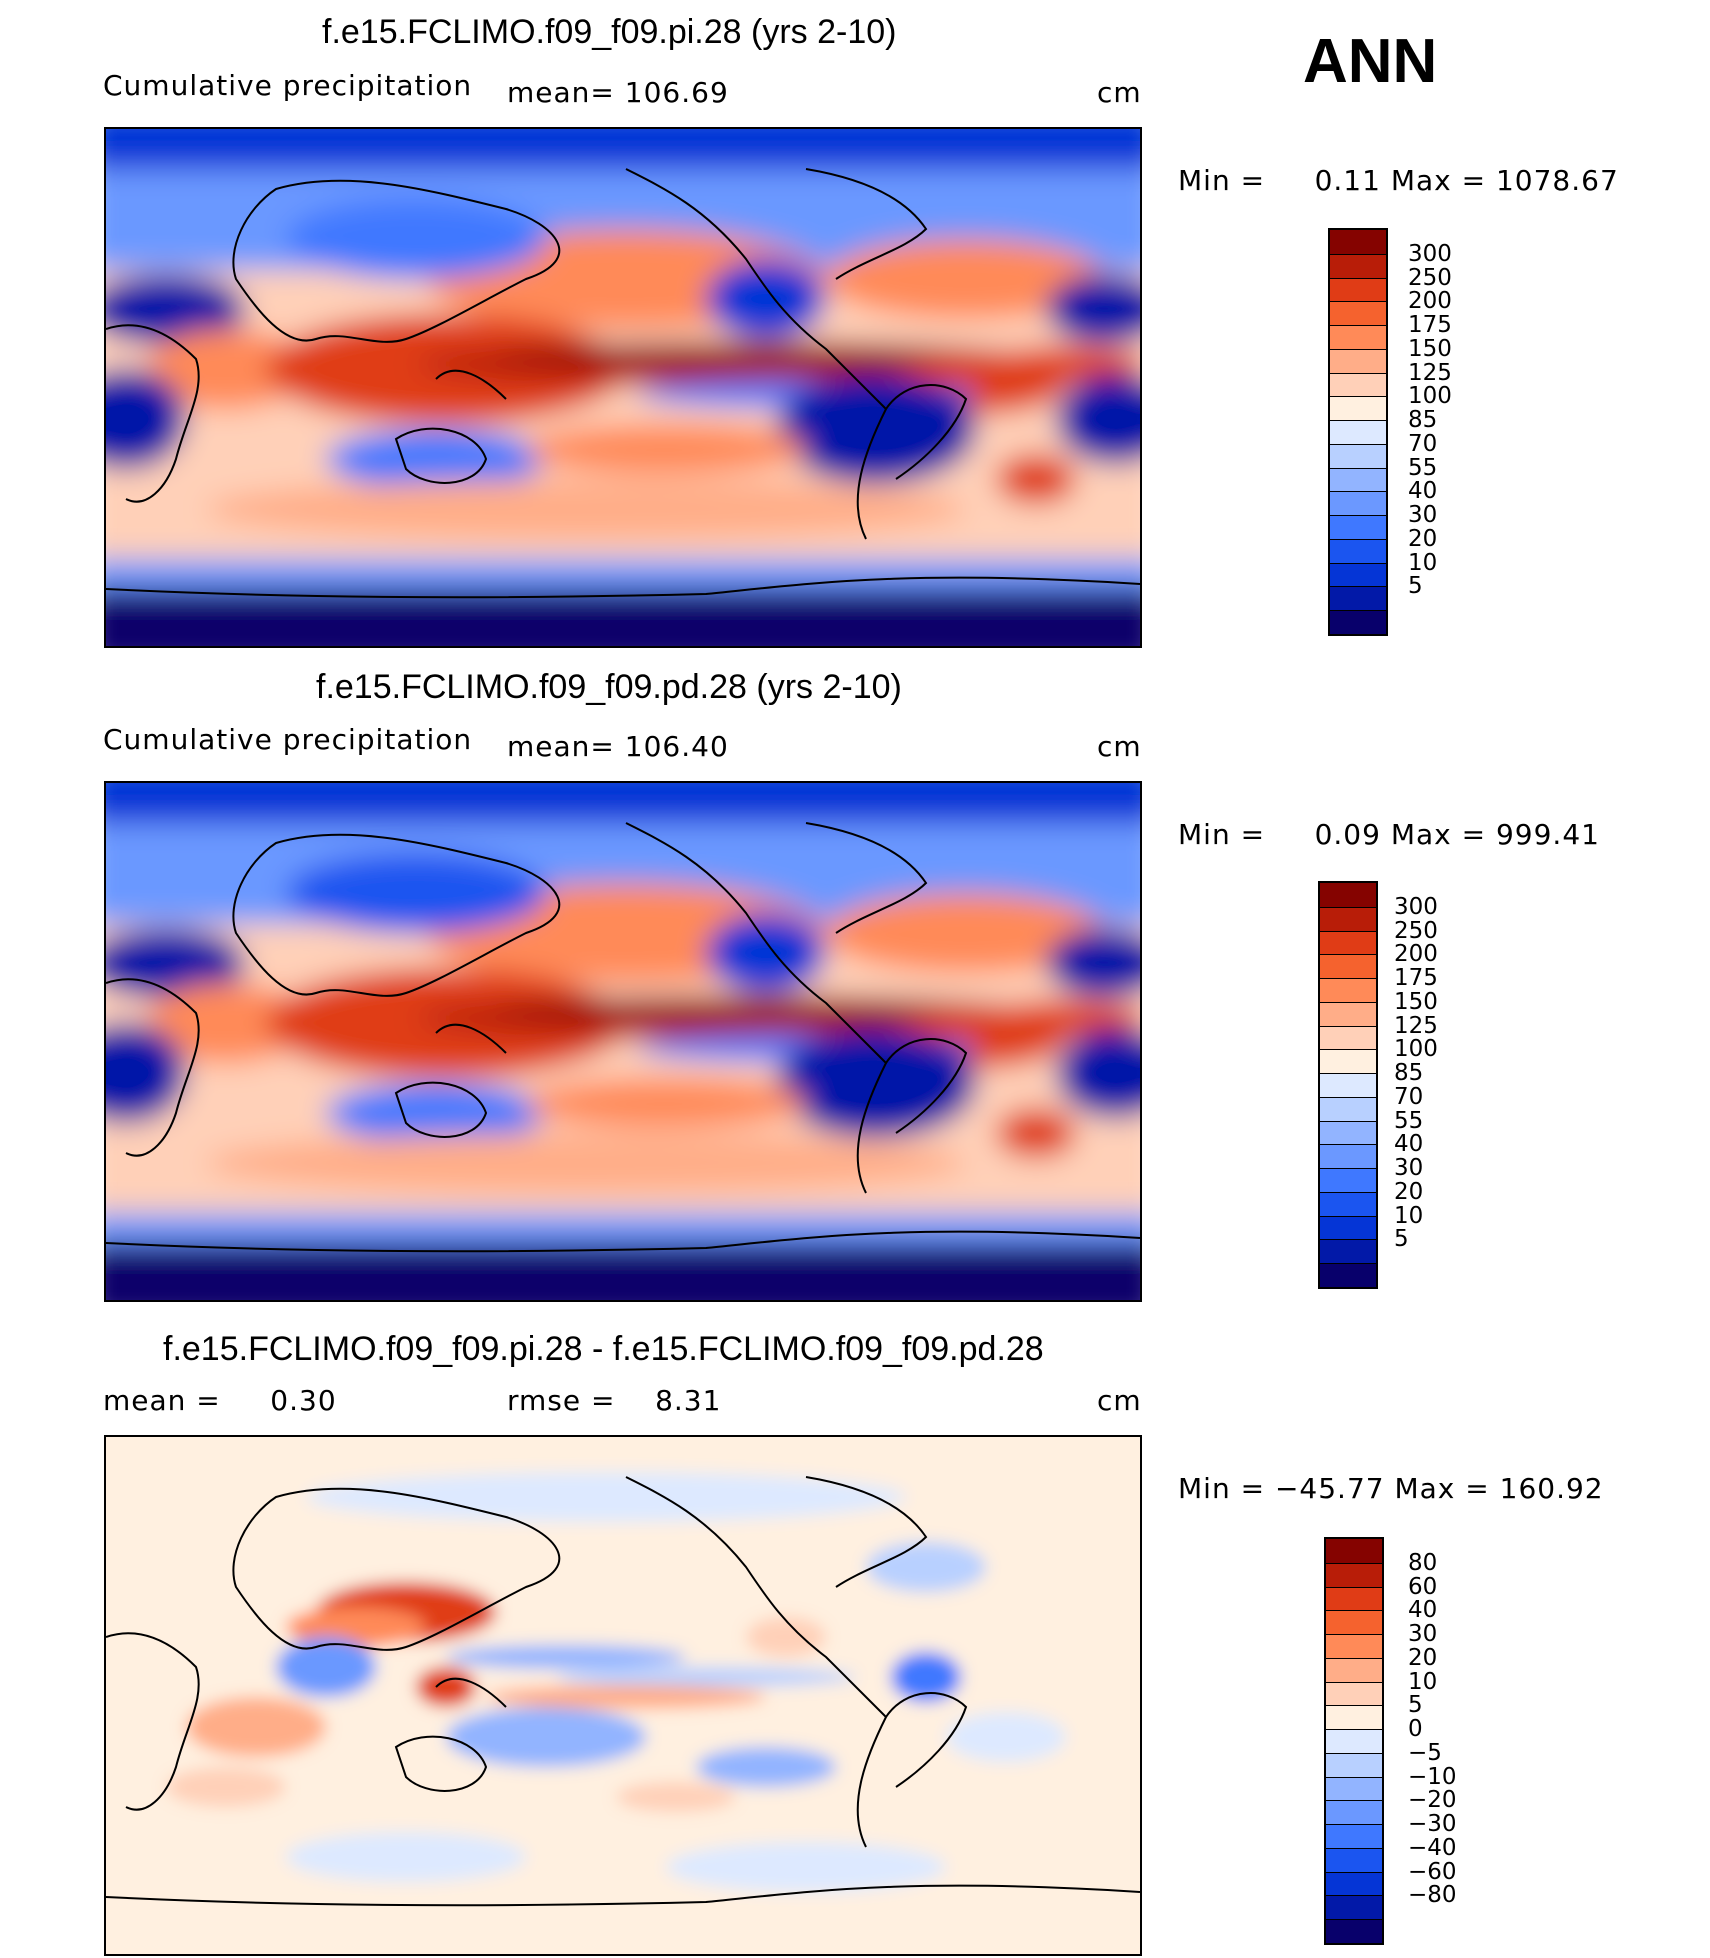 This screenshot has height=1958, width=1710. Describe the element at coordinates (1430, 277) in the screenshot. I see `panel-1-colorbar-label: 250` at that location.